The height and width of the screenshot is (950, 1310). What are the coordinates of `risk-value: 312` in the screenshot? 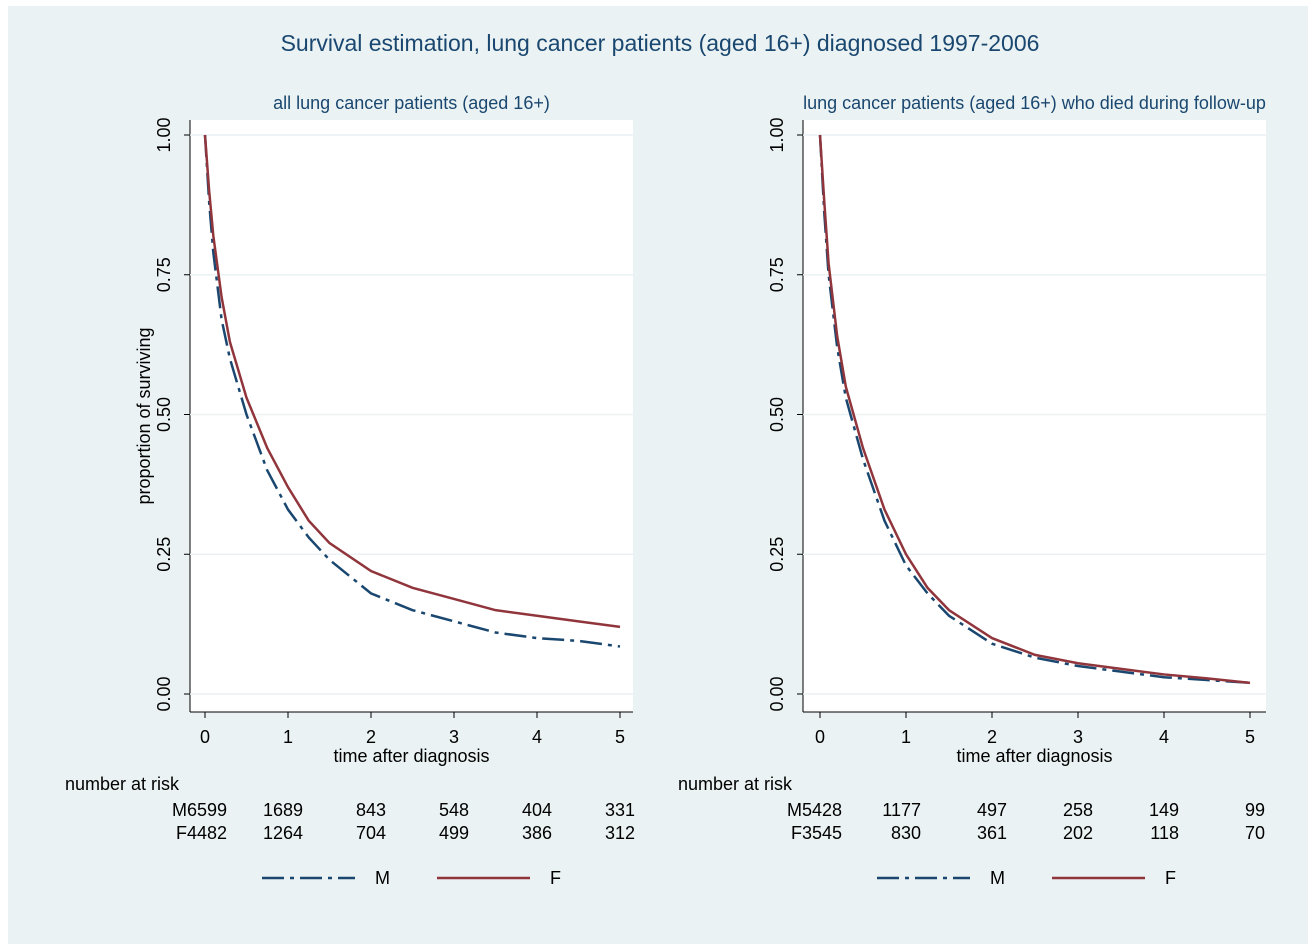 It's located at (620, 833).